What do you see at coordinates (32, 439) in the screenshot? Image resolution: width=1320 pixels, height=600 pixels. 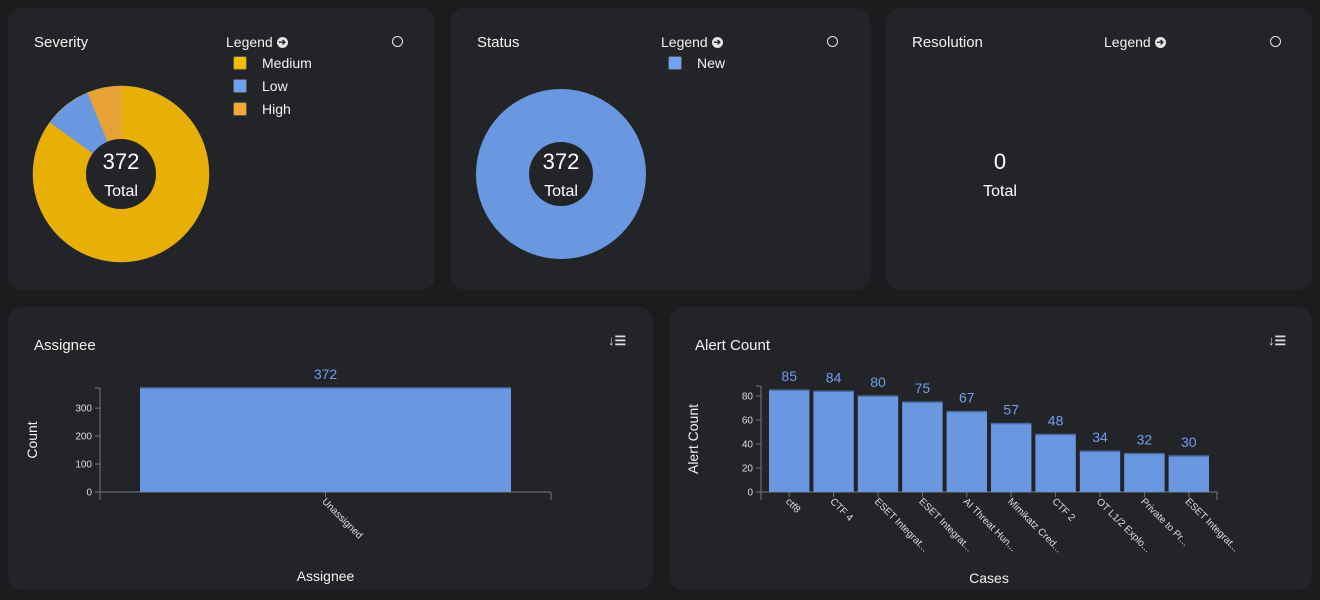 I see `y-axis-title: Count` at bounding box center [32, 439].